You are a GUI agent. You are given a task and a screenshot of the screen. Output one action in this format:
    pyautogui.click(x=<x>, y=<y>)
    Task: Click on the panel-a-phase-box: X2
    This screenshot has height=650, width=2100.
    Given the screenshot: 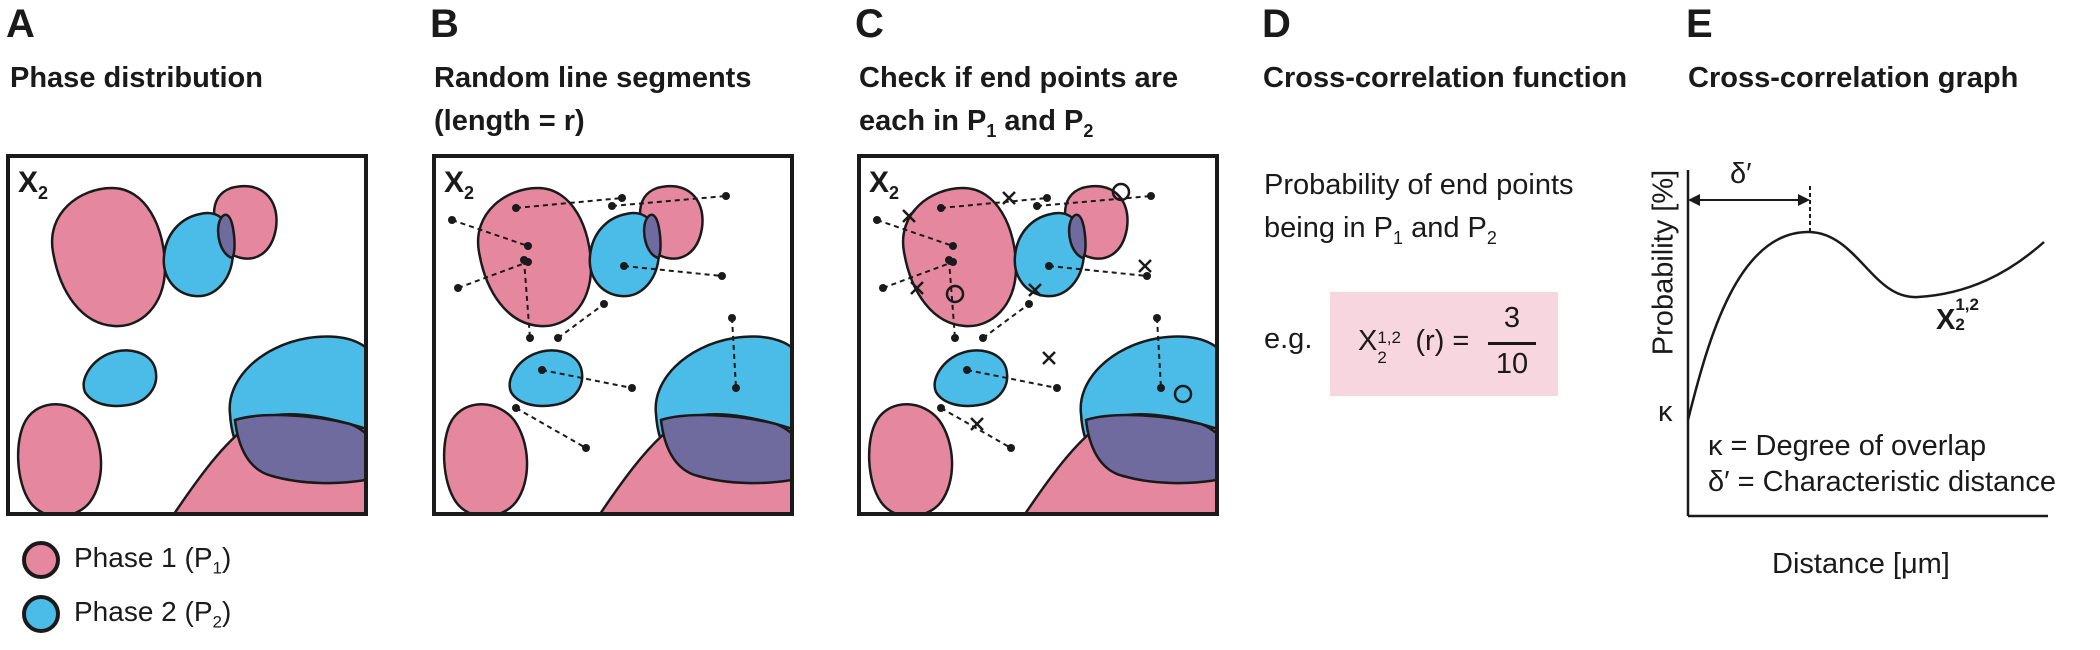 What is the action you would take?
    pyautogui.click(x=187, y=335)
    